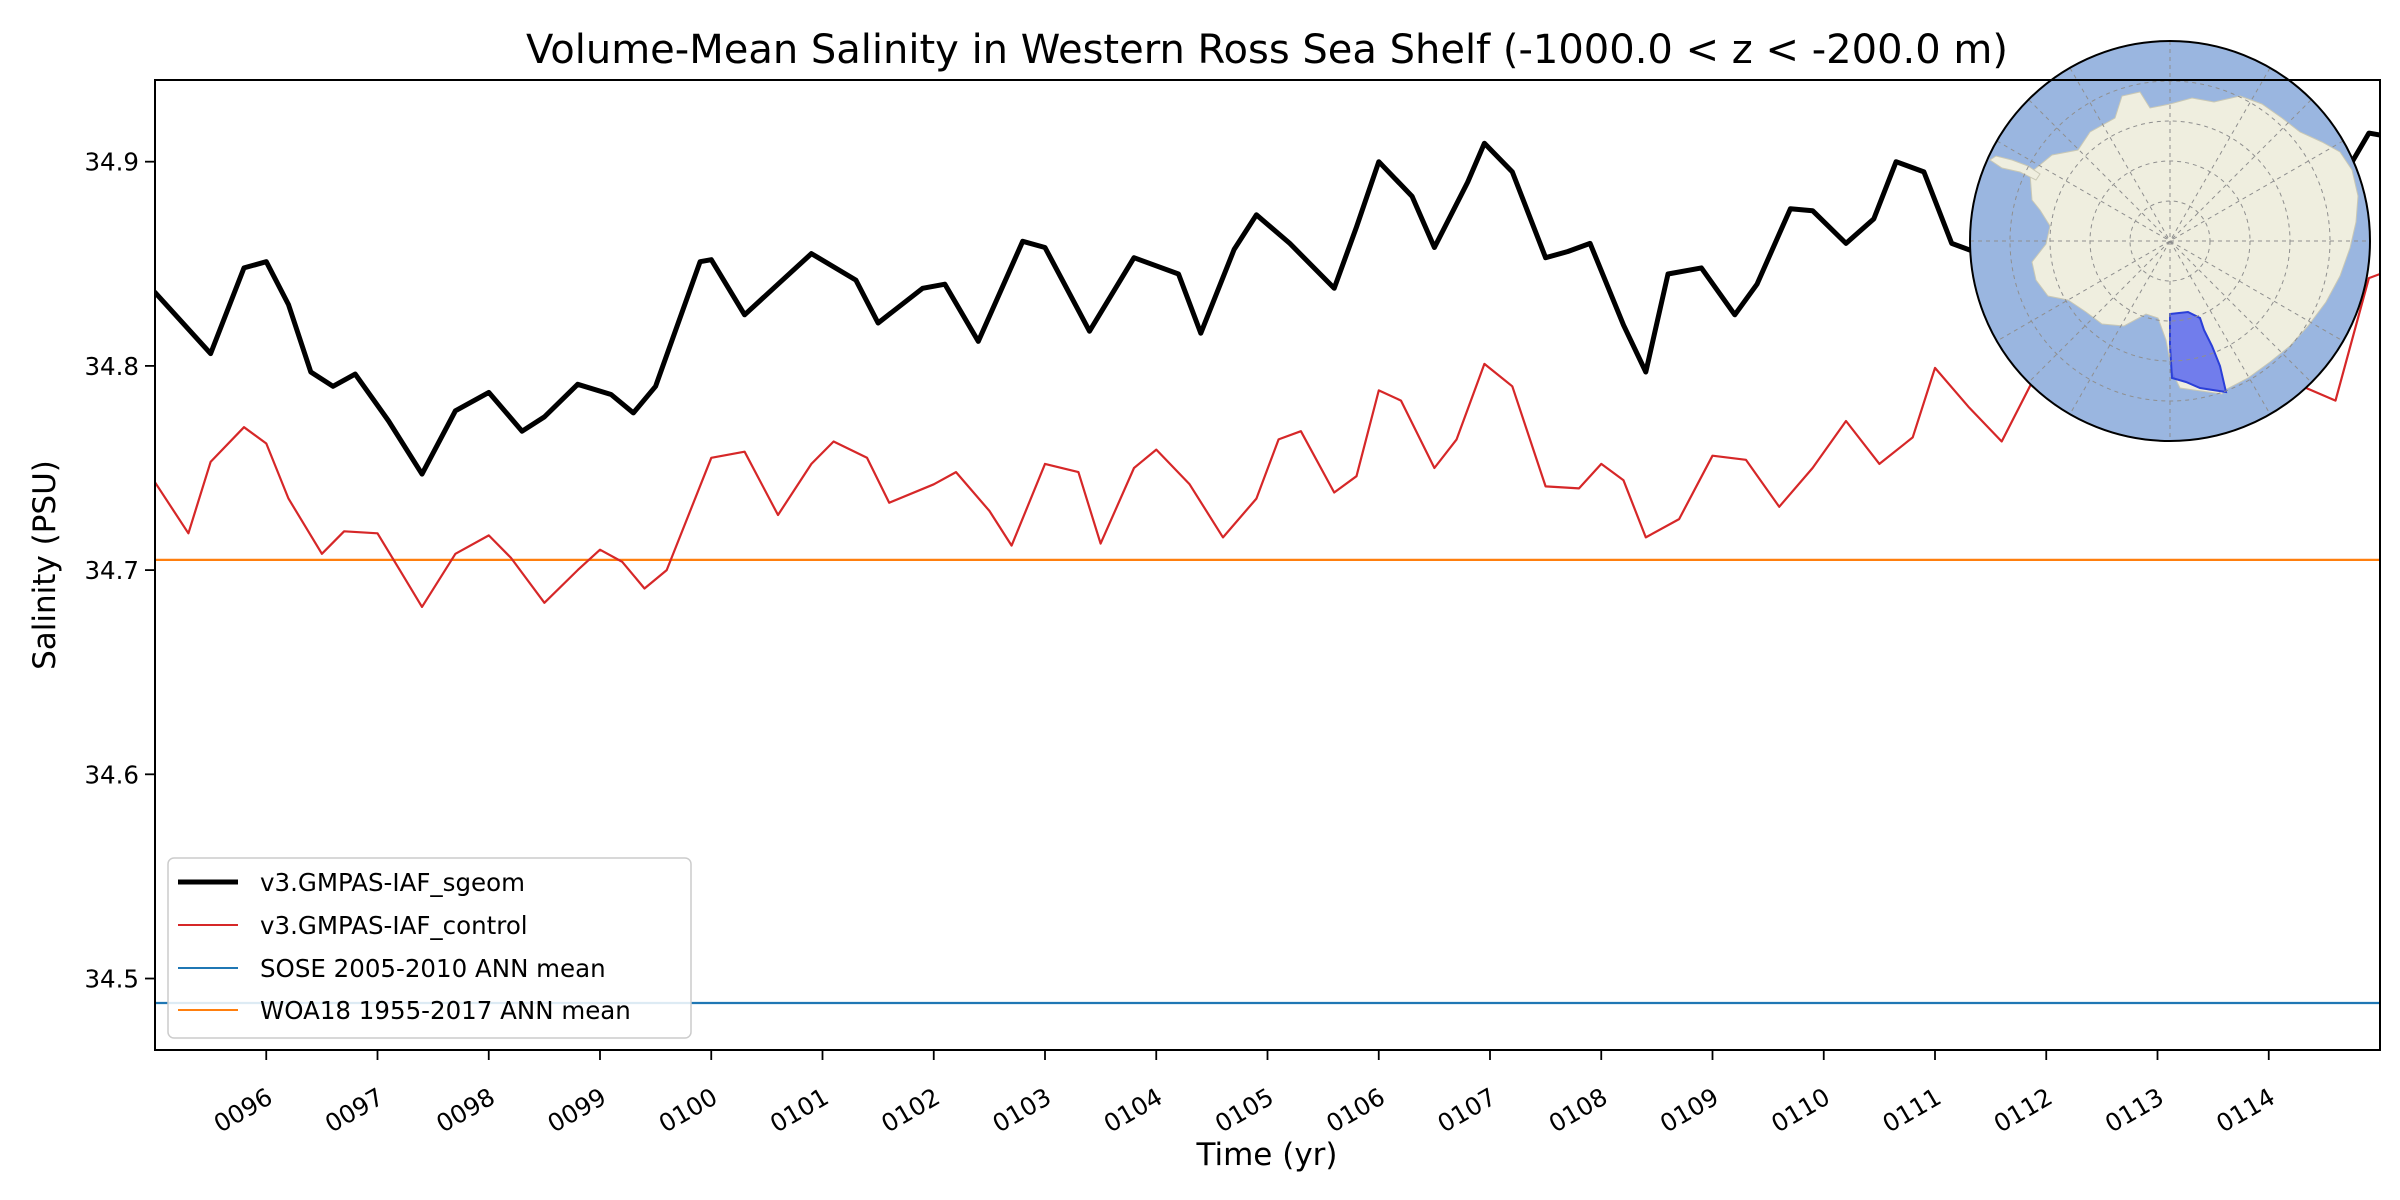 The image size is (2400, 1200). What do you see at coordinates (1355, 1110) in the screenshot?
I see `x-tick-label: 0106` at bounding box center [1355, 1110].